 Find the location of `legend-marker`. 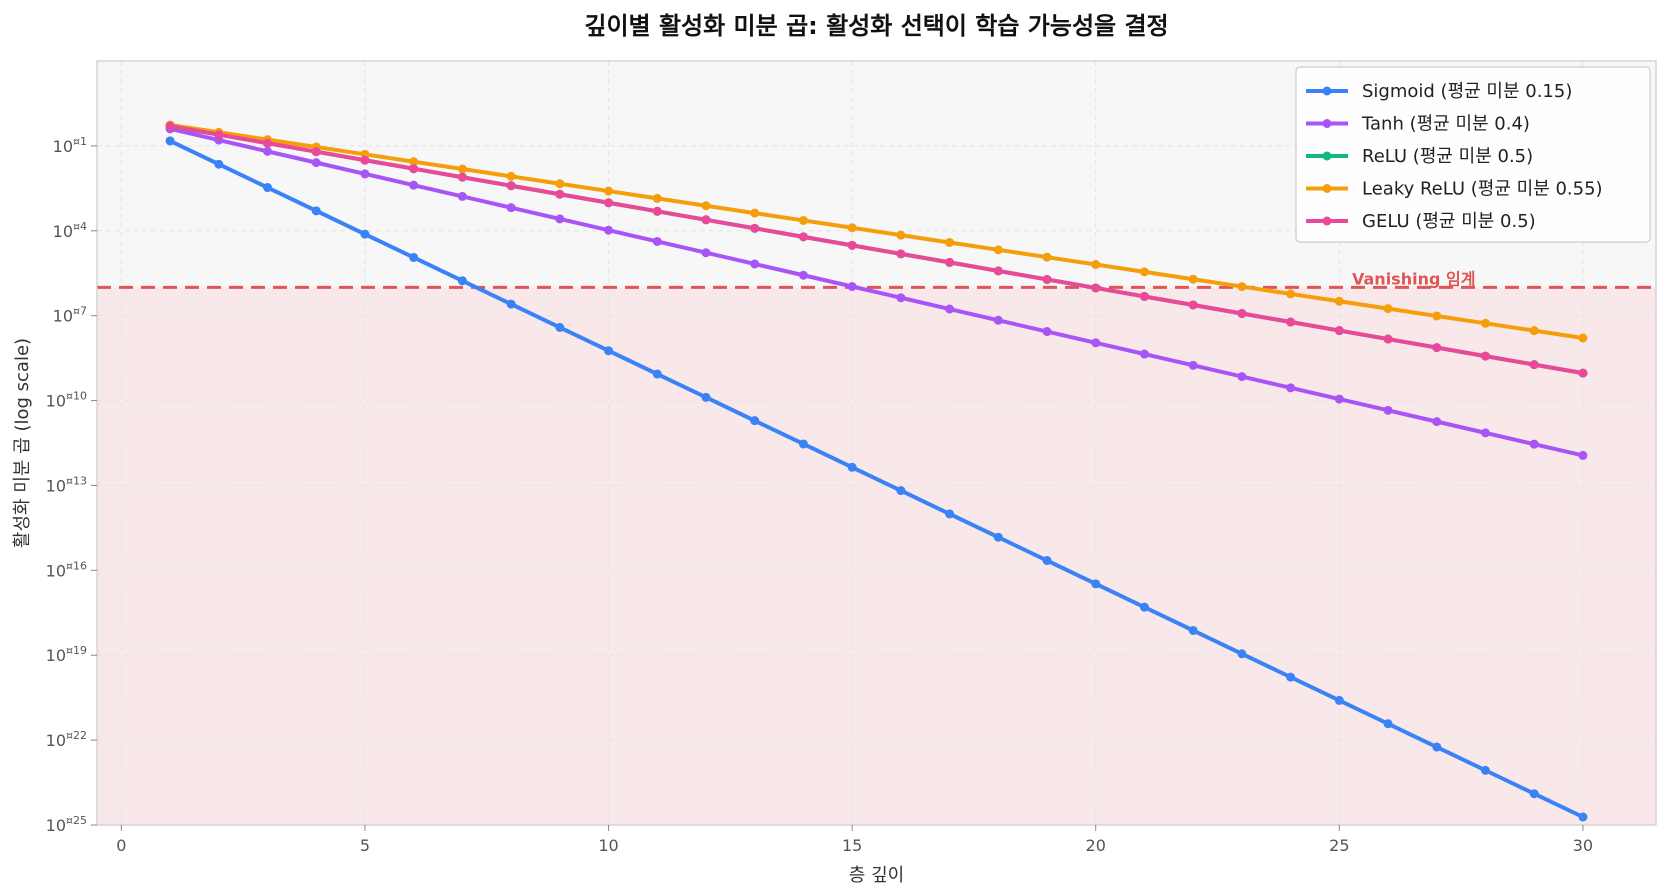

legend-marker is located at coordinates (1327, 188).